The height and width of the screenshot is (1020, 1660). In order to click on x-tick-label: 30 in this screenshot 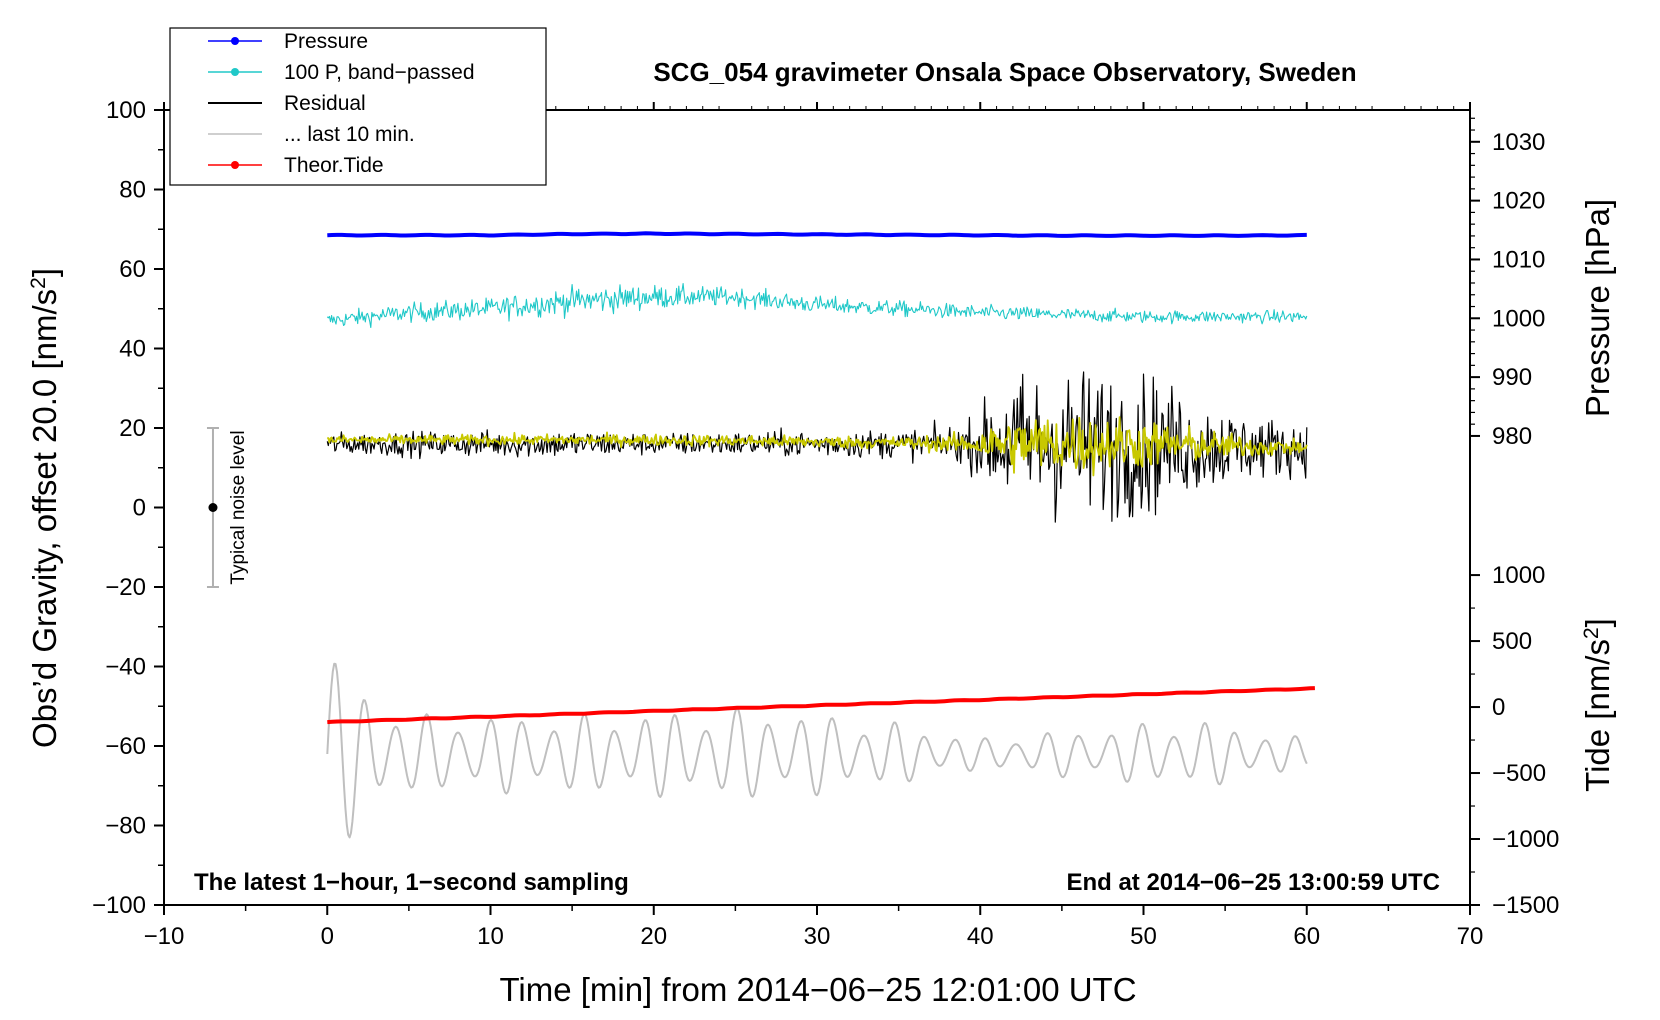, I will do `click(817, 936)`.